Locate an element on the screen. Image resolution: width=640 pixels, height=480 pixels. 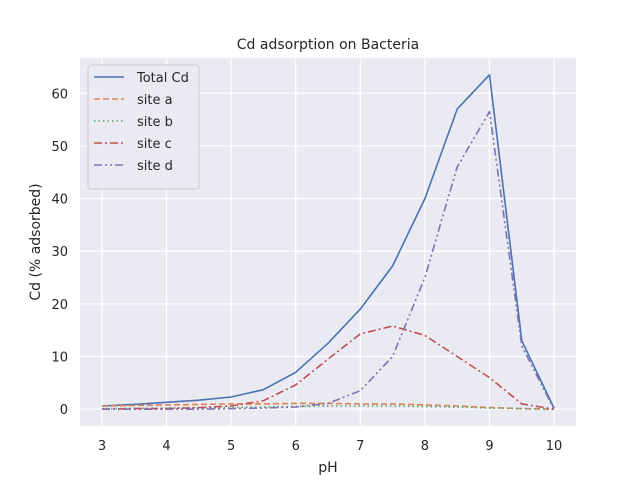
y-tick-label: 30 is located at coordinates (59, 252).